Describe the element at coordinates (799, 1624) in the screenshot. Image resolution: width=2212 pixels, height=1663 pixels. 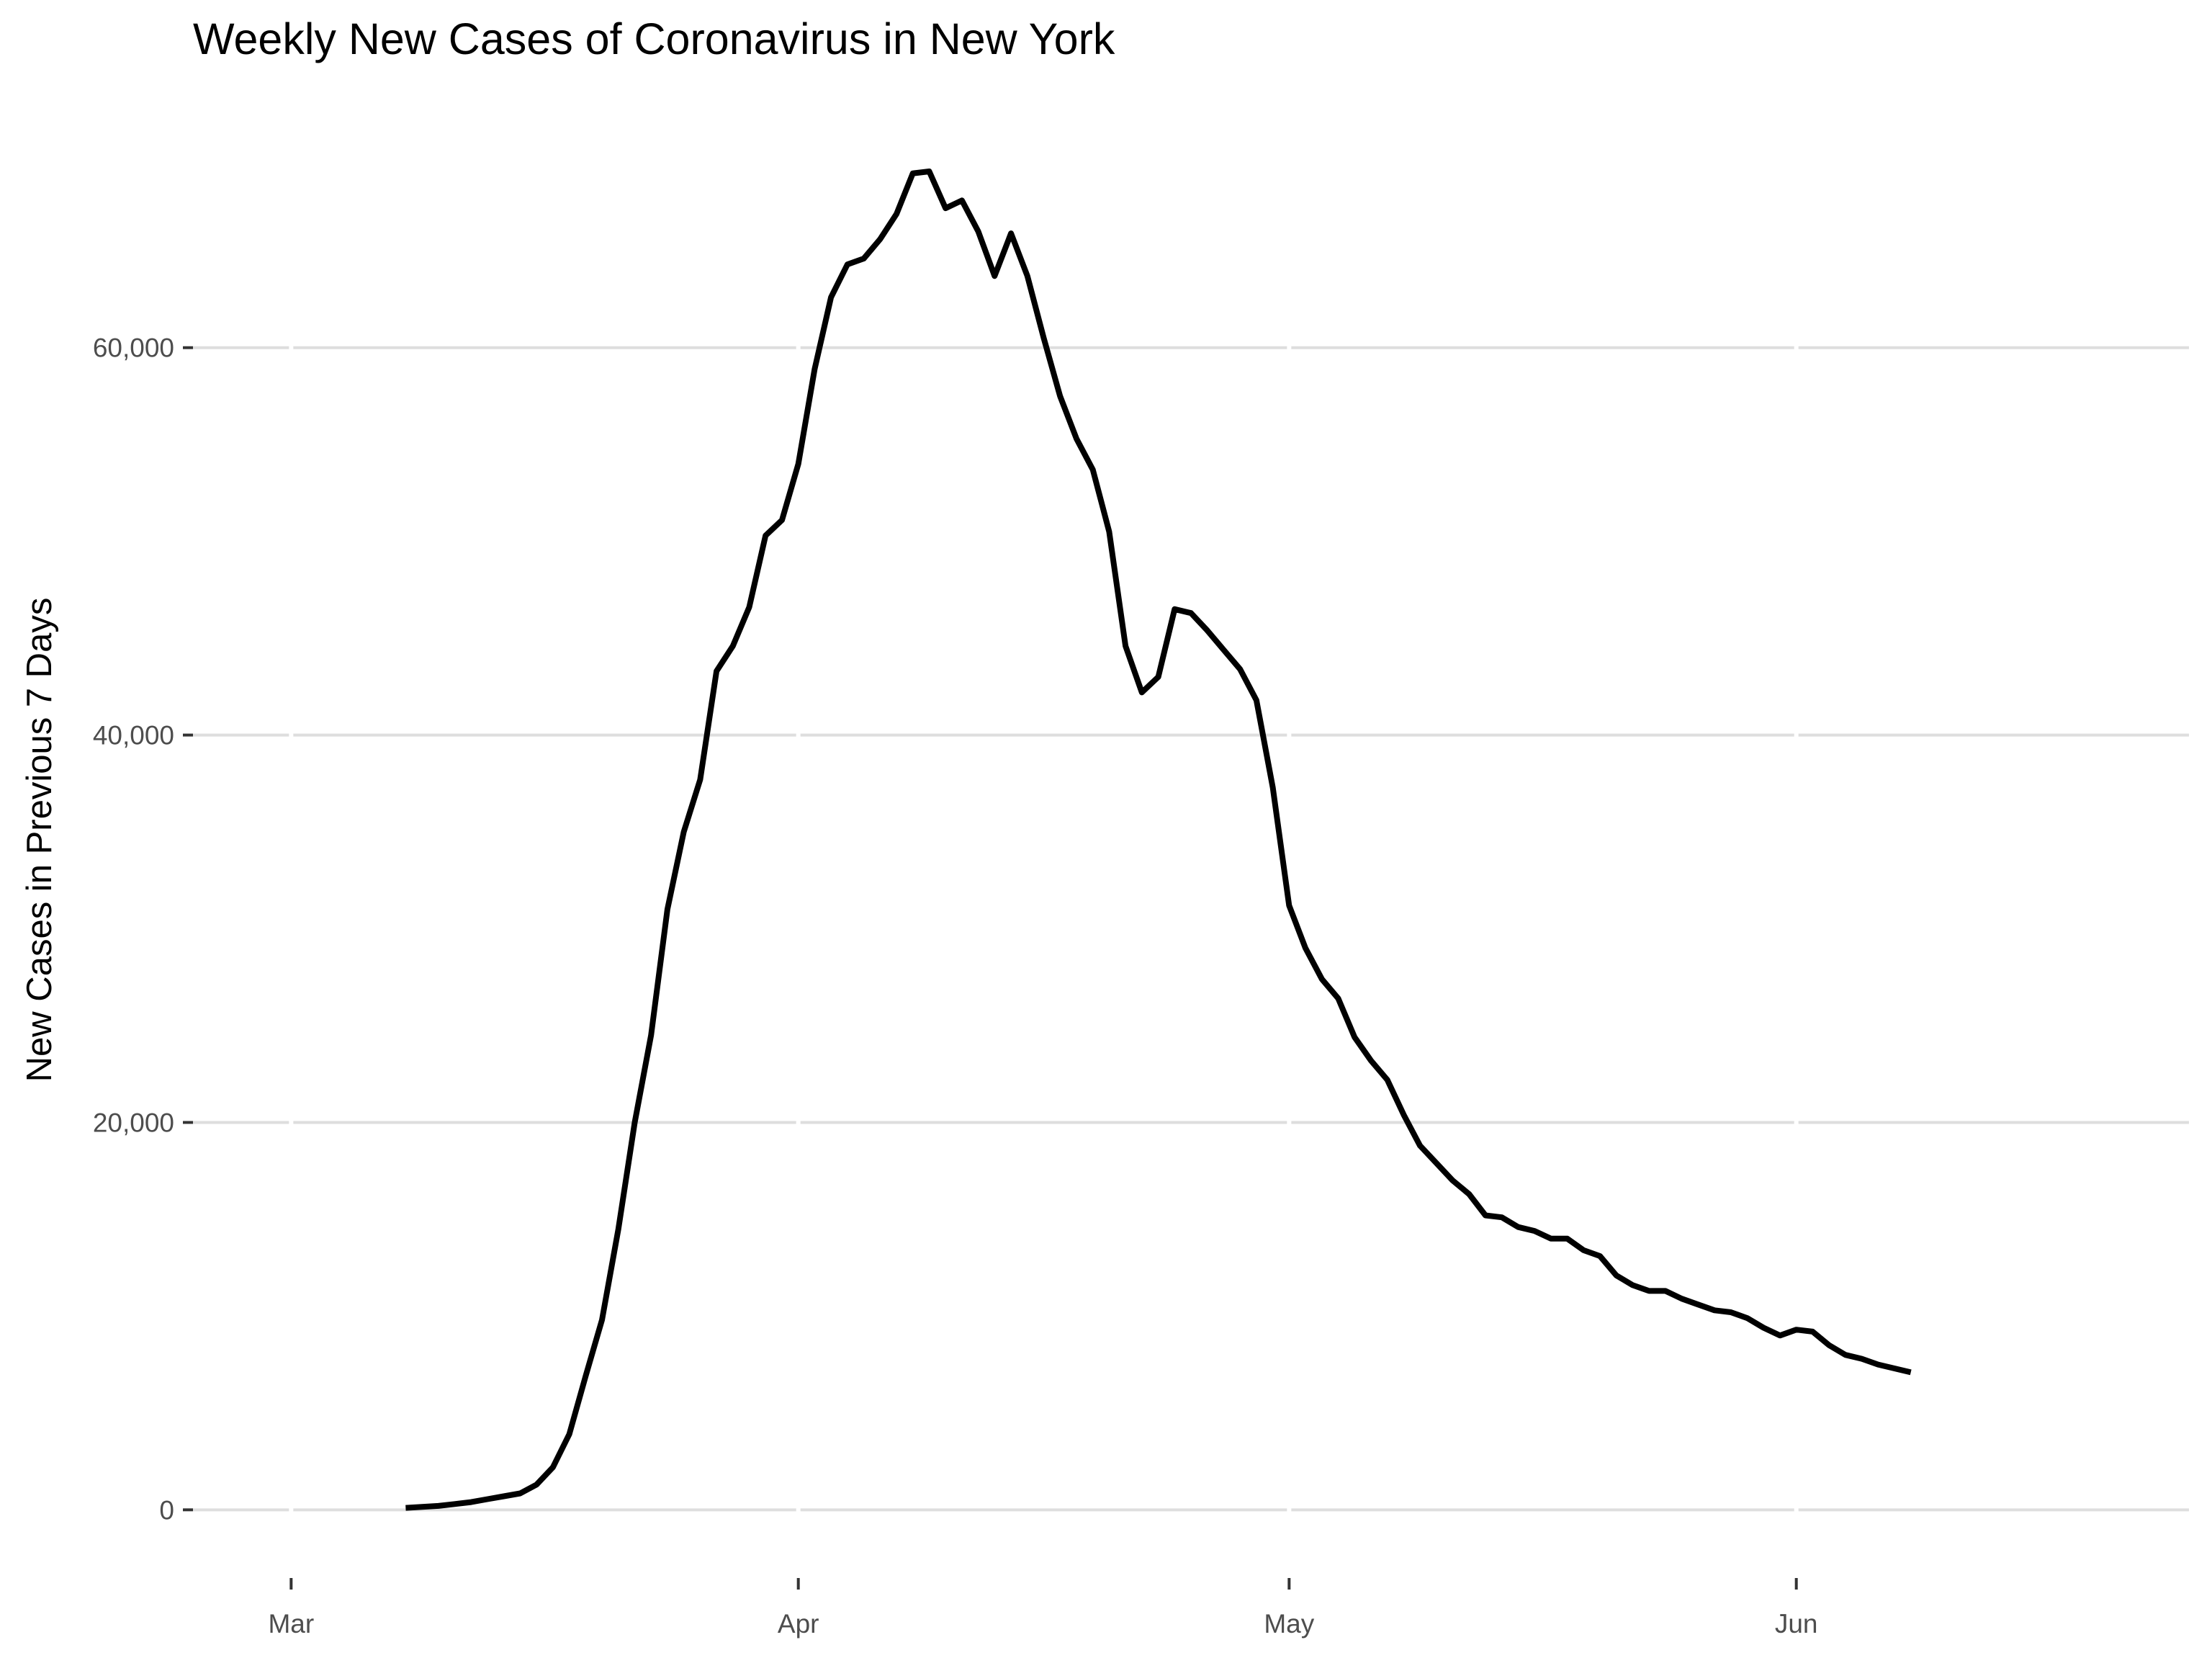
I see `x-tick-label-1: Apr` at that location.